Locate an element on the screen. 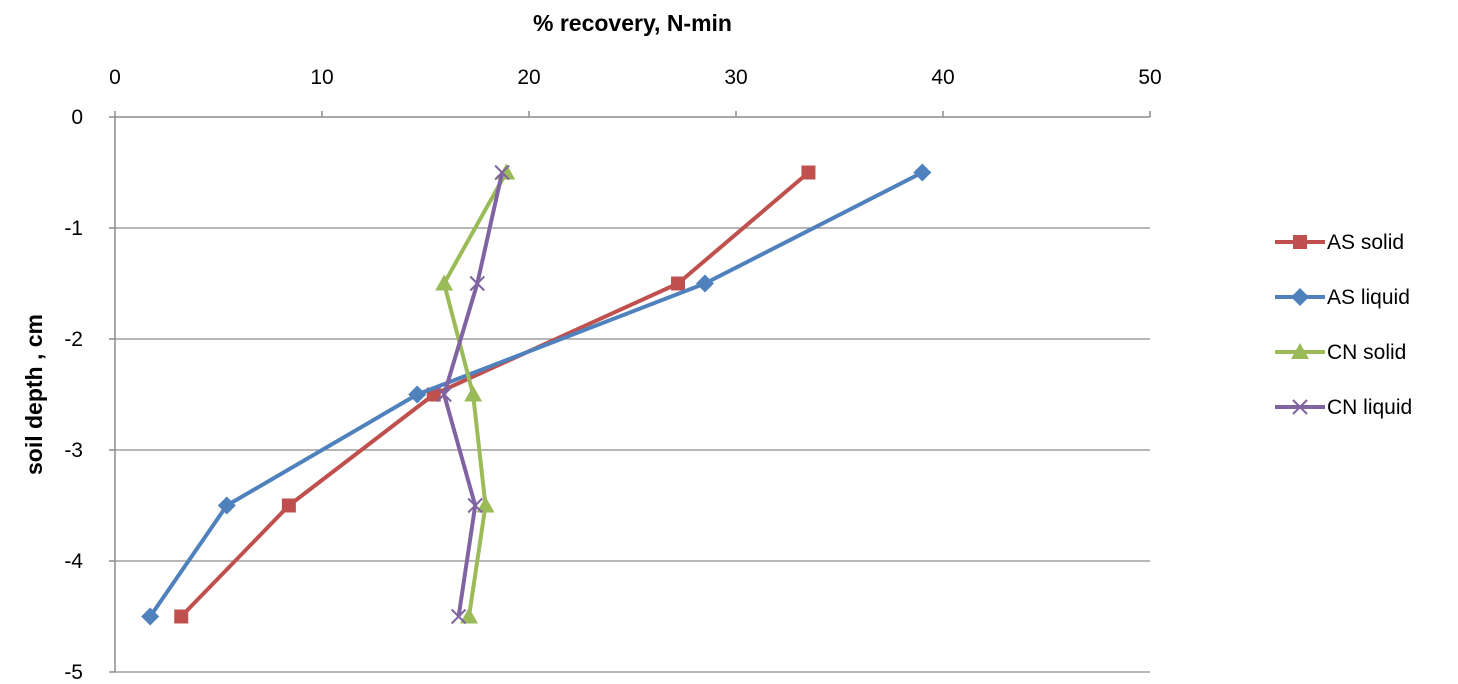  legend-entry-1: AS liquid is located at coordinates (1342, 297).